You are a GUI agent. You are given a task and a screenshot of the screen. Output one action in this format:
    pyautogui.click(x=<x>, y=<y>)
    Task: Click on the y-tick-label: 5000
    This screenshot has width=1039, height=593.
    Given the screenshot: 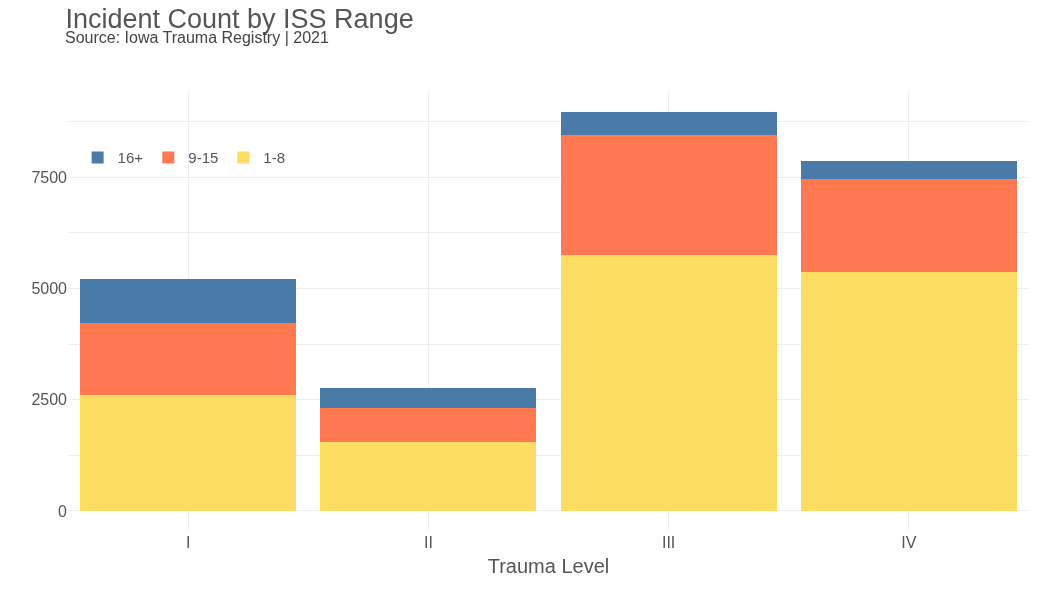 What is the action you would take?
    pyautogui.click(x=49, y=288)
    